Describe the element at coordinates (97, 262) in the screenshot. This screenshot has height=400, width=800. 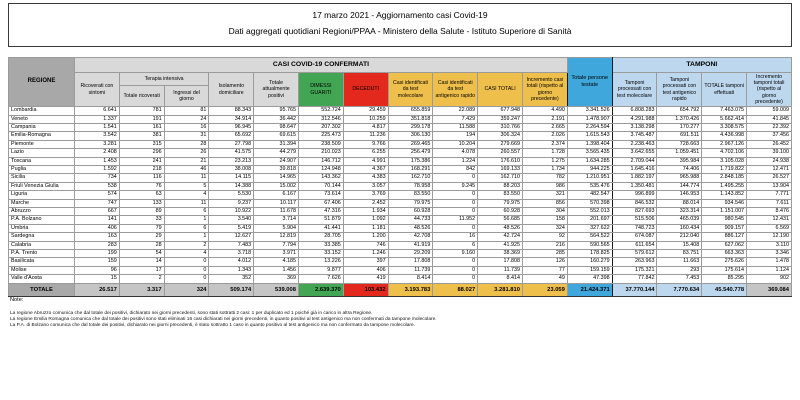
I see `cell: 159` at that location.